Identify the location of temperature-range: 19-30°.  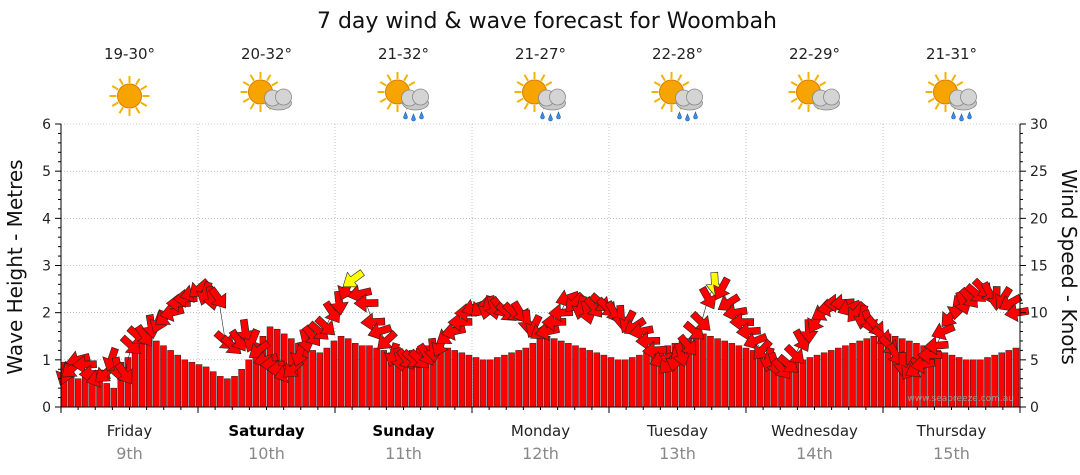
(129, 54).